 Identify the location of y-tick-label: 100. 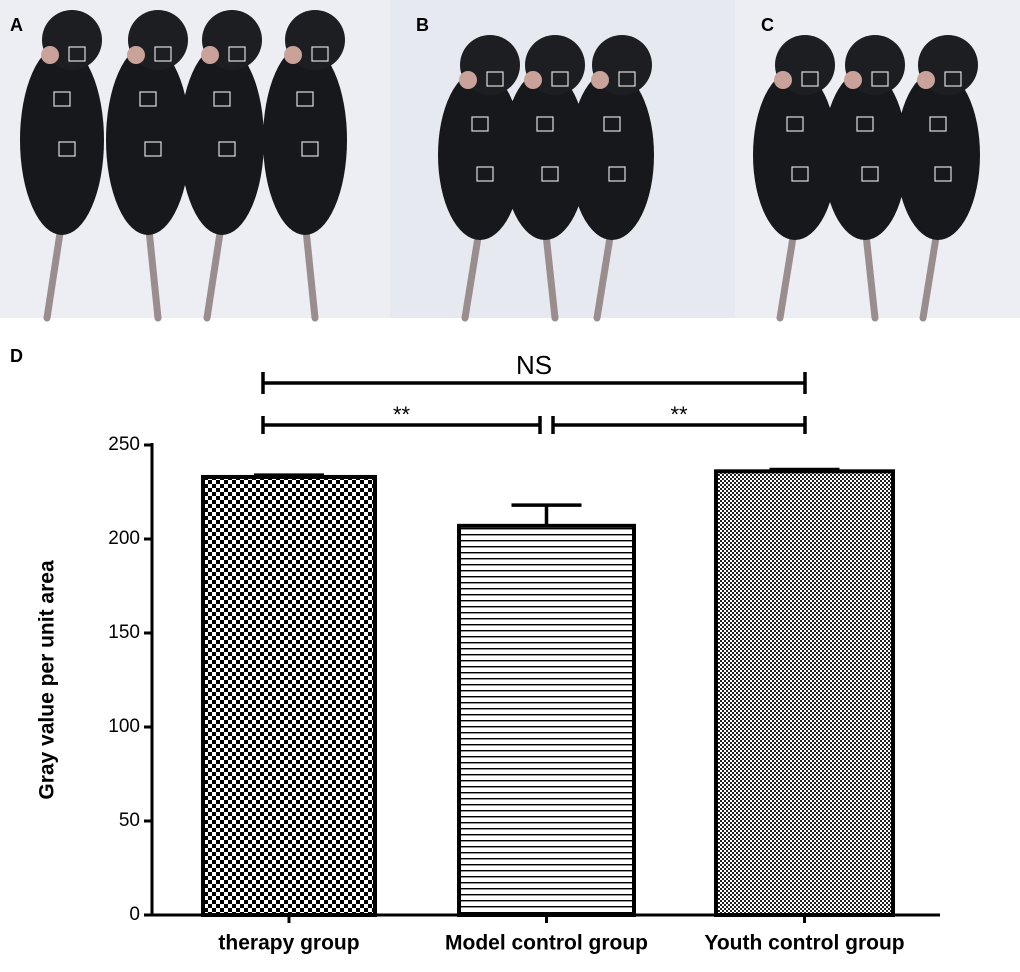
(124, 726).